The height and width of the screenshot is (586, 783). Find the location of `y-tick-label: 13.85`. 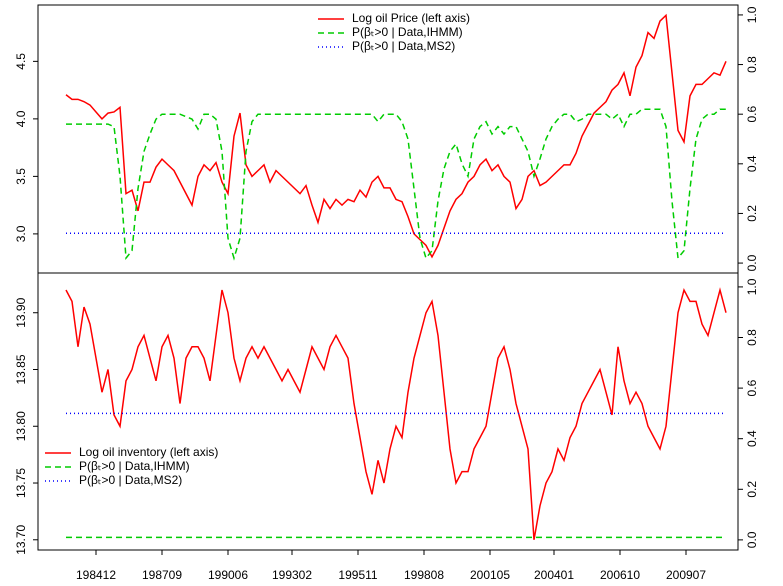

y-tick-label: 13.85 is located at coordinates (21, 369).